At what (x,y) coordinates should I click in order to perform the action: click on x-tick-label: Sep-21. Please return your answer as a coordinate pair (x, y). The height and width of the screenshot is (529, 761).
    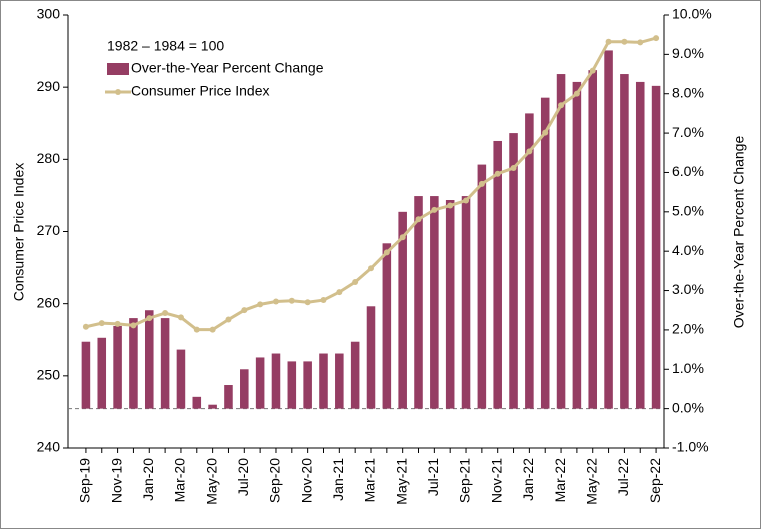
    Looking at the image, I should click on (465, 480).